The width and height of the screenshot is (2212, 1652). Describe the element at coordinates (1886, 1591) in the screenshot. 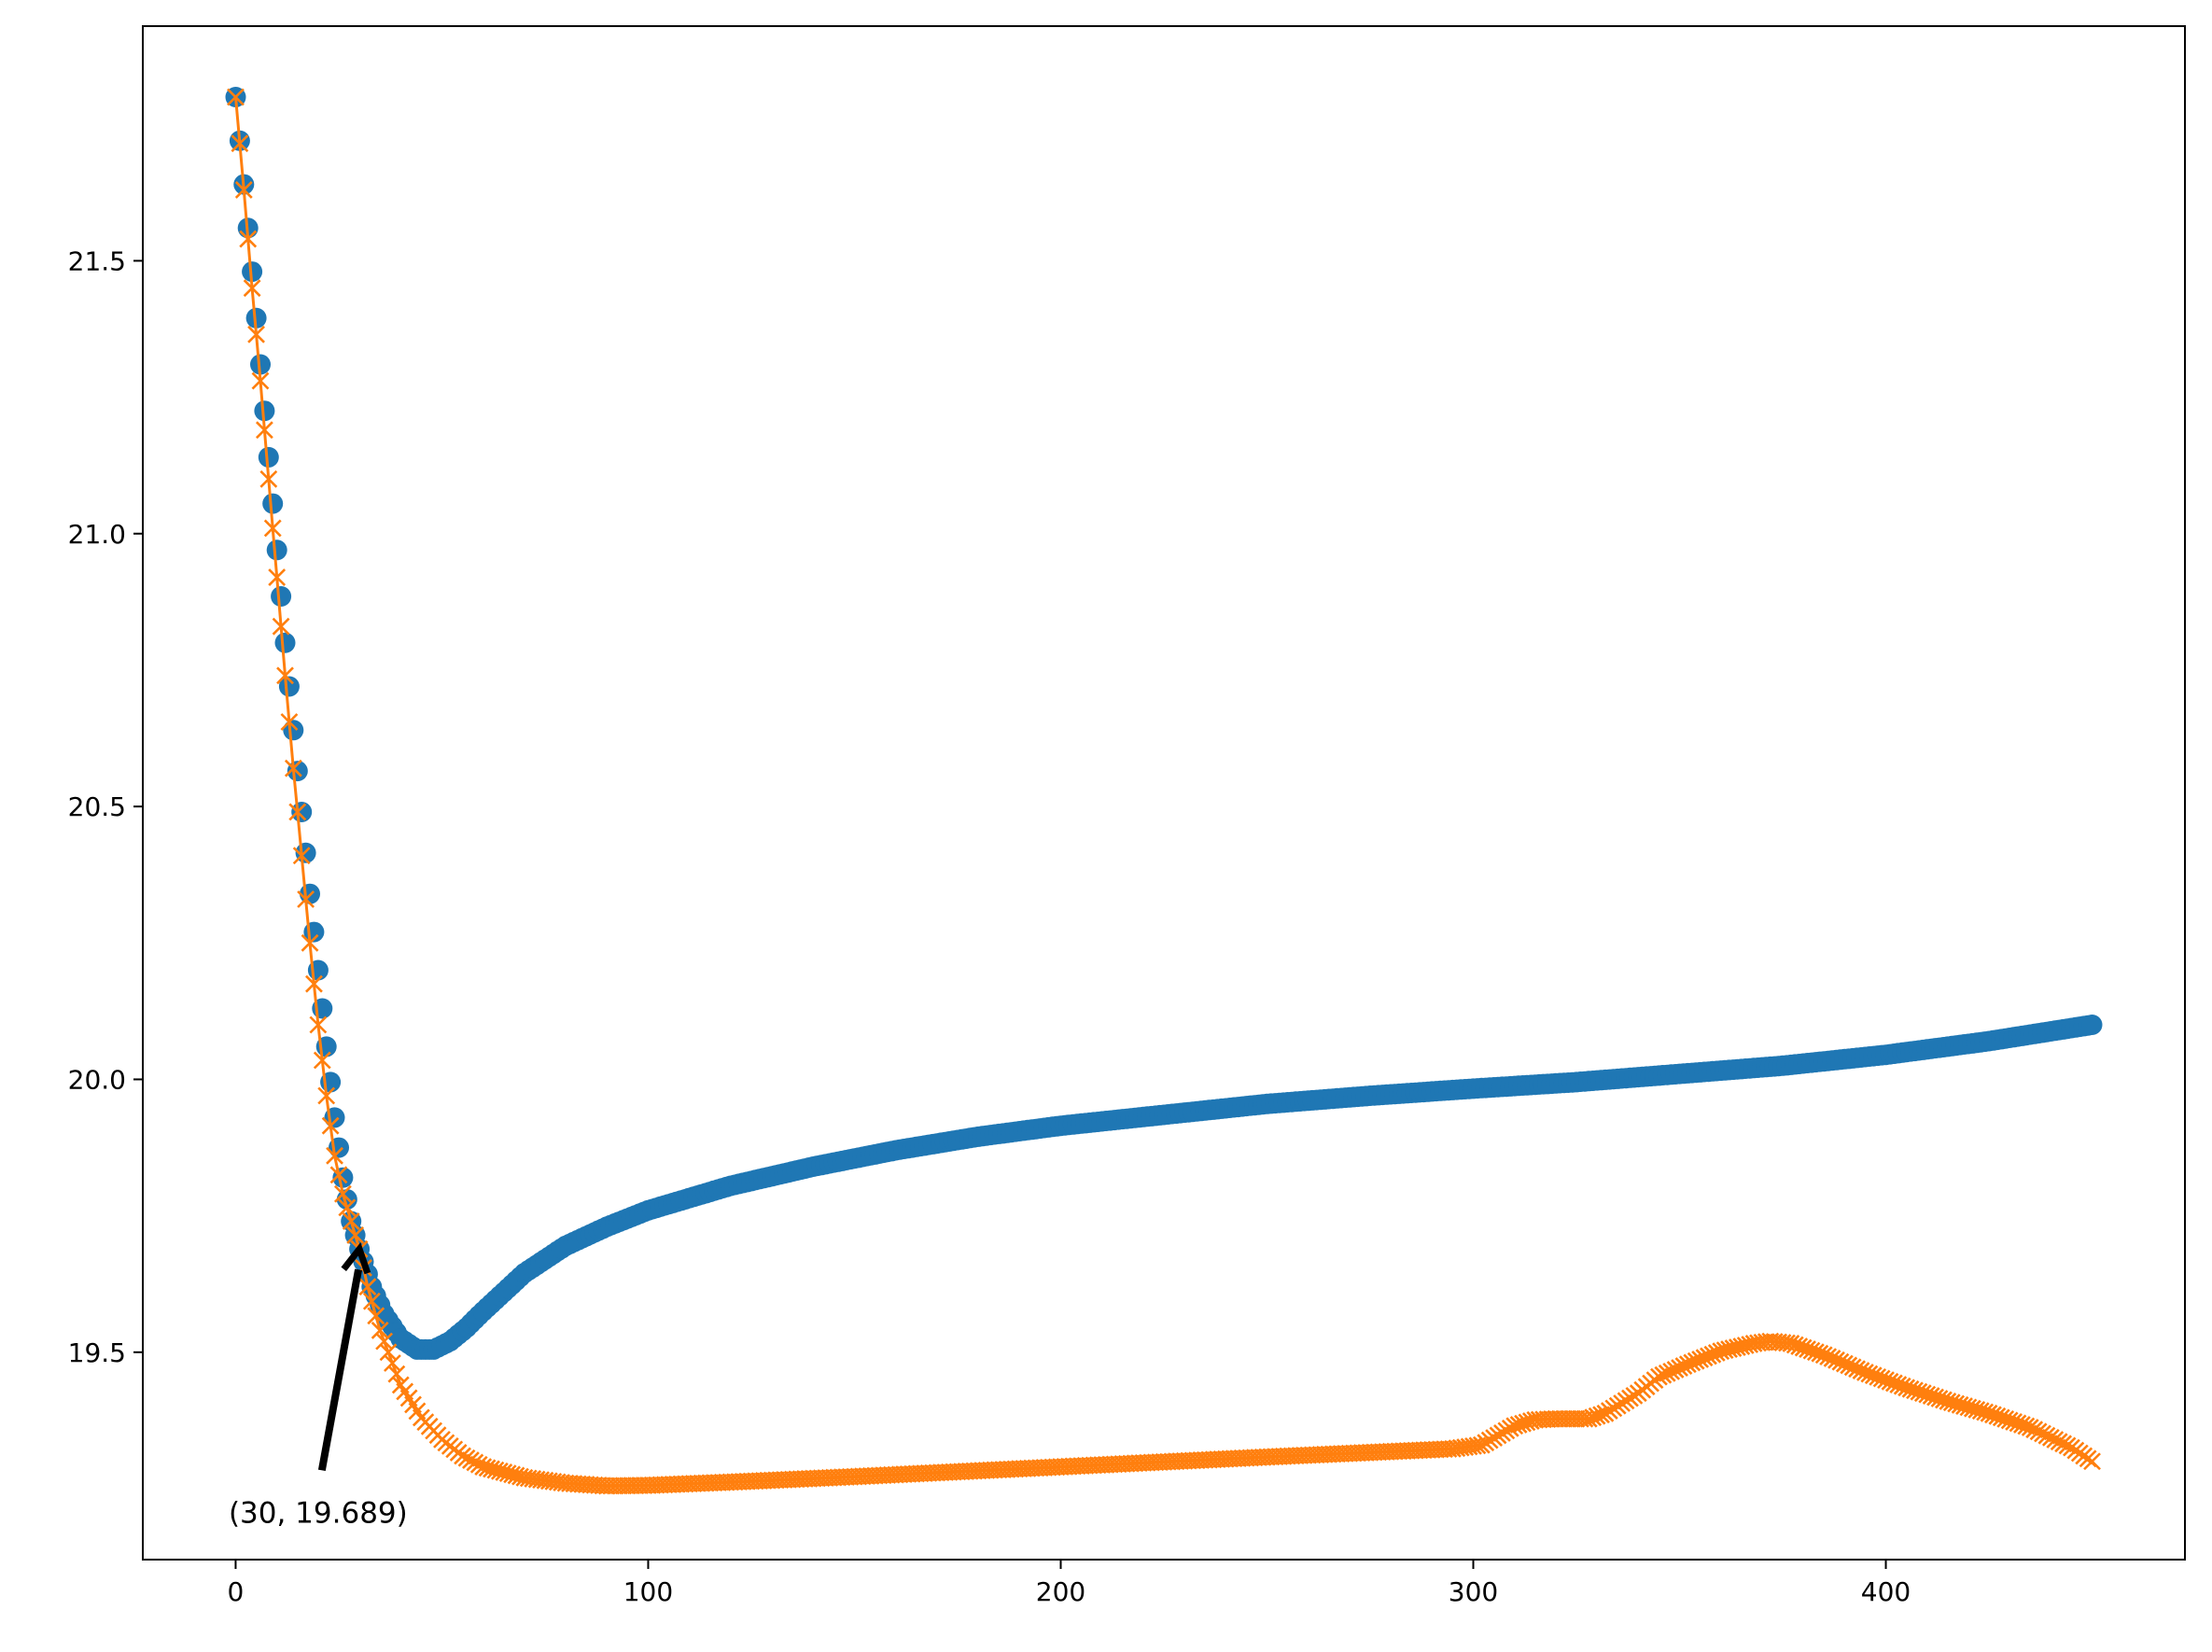

I see `x-tick-label: 400` at that location.